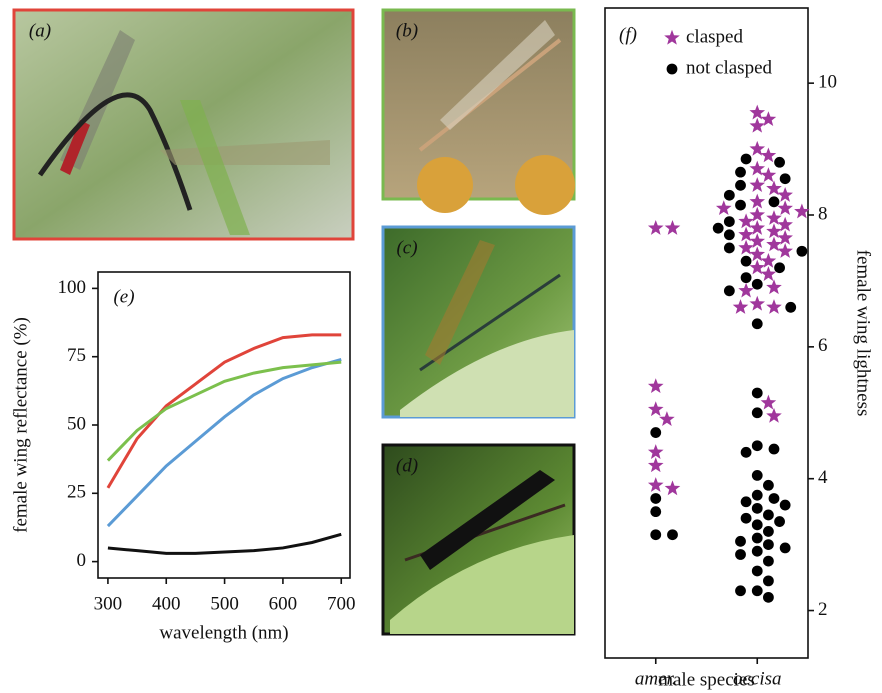 The width and height of the screenshot is (882, 693). I want to click on photo-b, so click(478, 111).